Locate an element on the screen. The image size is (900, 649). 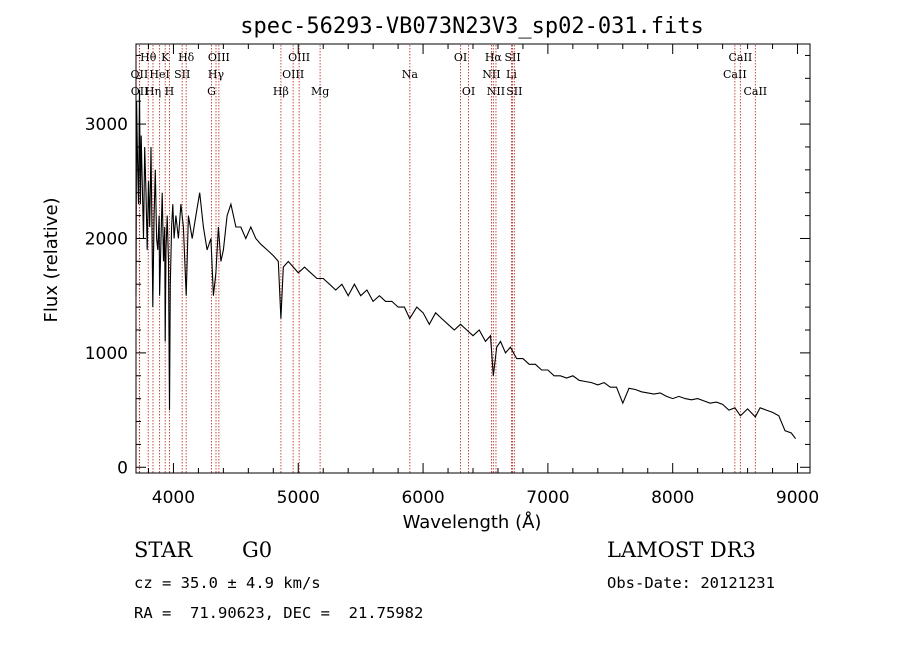
emission-line-label: K is located at coordinates (165, 57).